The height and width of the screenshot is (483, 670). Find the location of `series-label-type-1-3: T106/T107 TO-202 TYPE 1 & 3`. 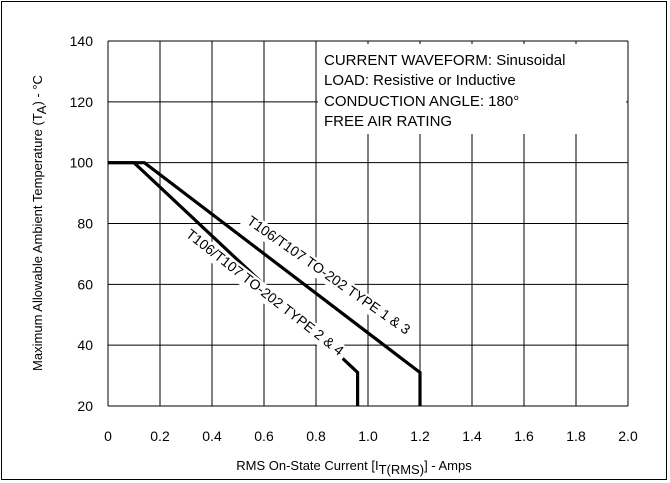

series-label-type-1-3: T106/T107 TO-202 TYPE 1 & 3 is located at coordinates (328, 274).